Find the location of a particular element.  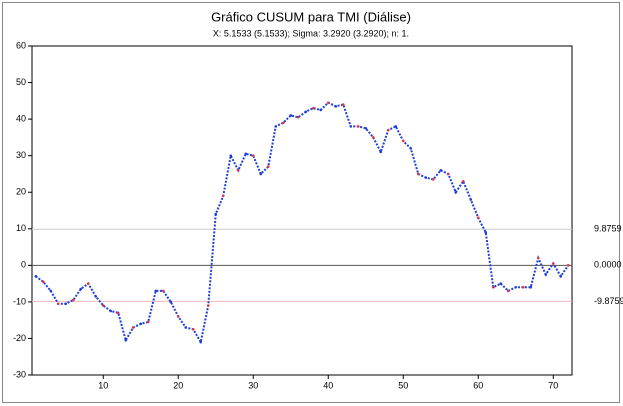

y-tick-label: 10 is located at coordinates (21, 228).